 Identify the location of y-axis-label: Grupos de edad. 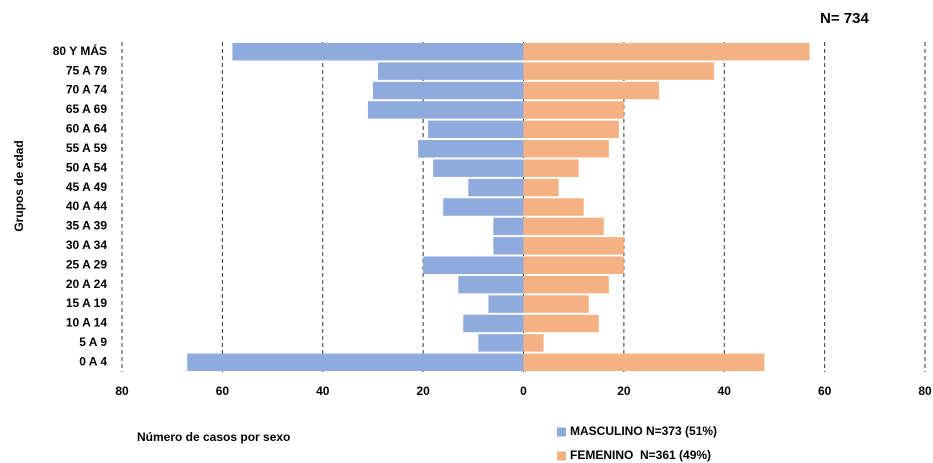
(19, 185).